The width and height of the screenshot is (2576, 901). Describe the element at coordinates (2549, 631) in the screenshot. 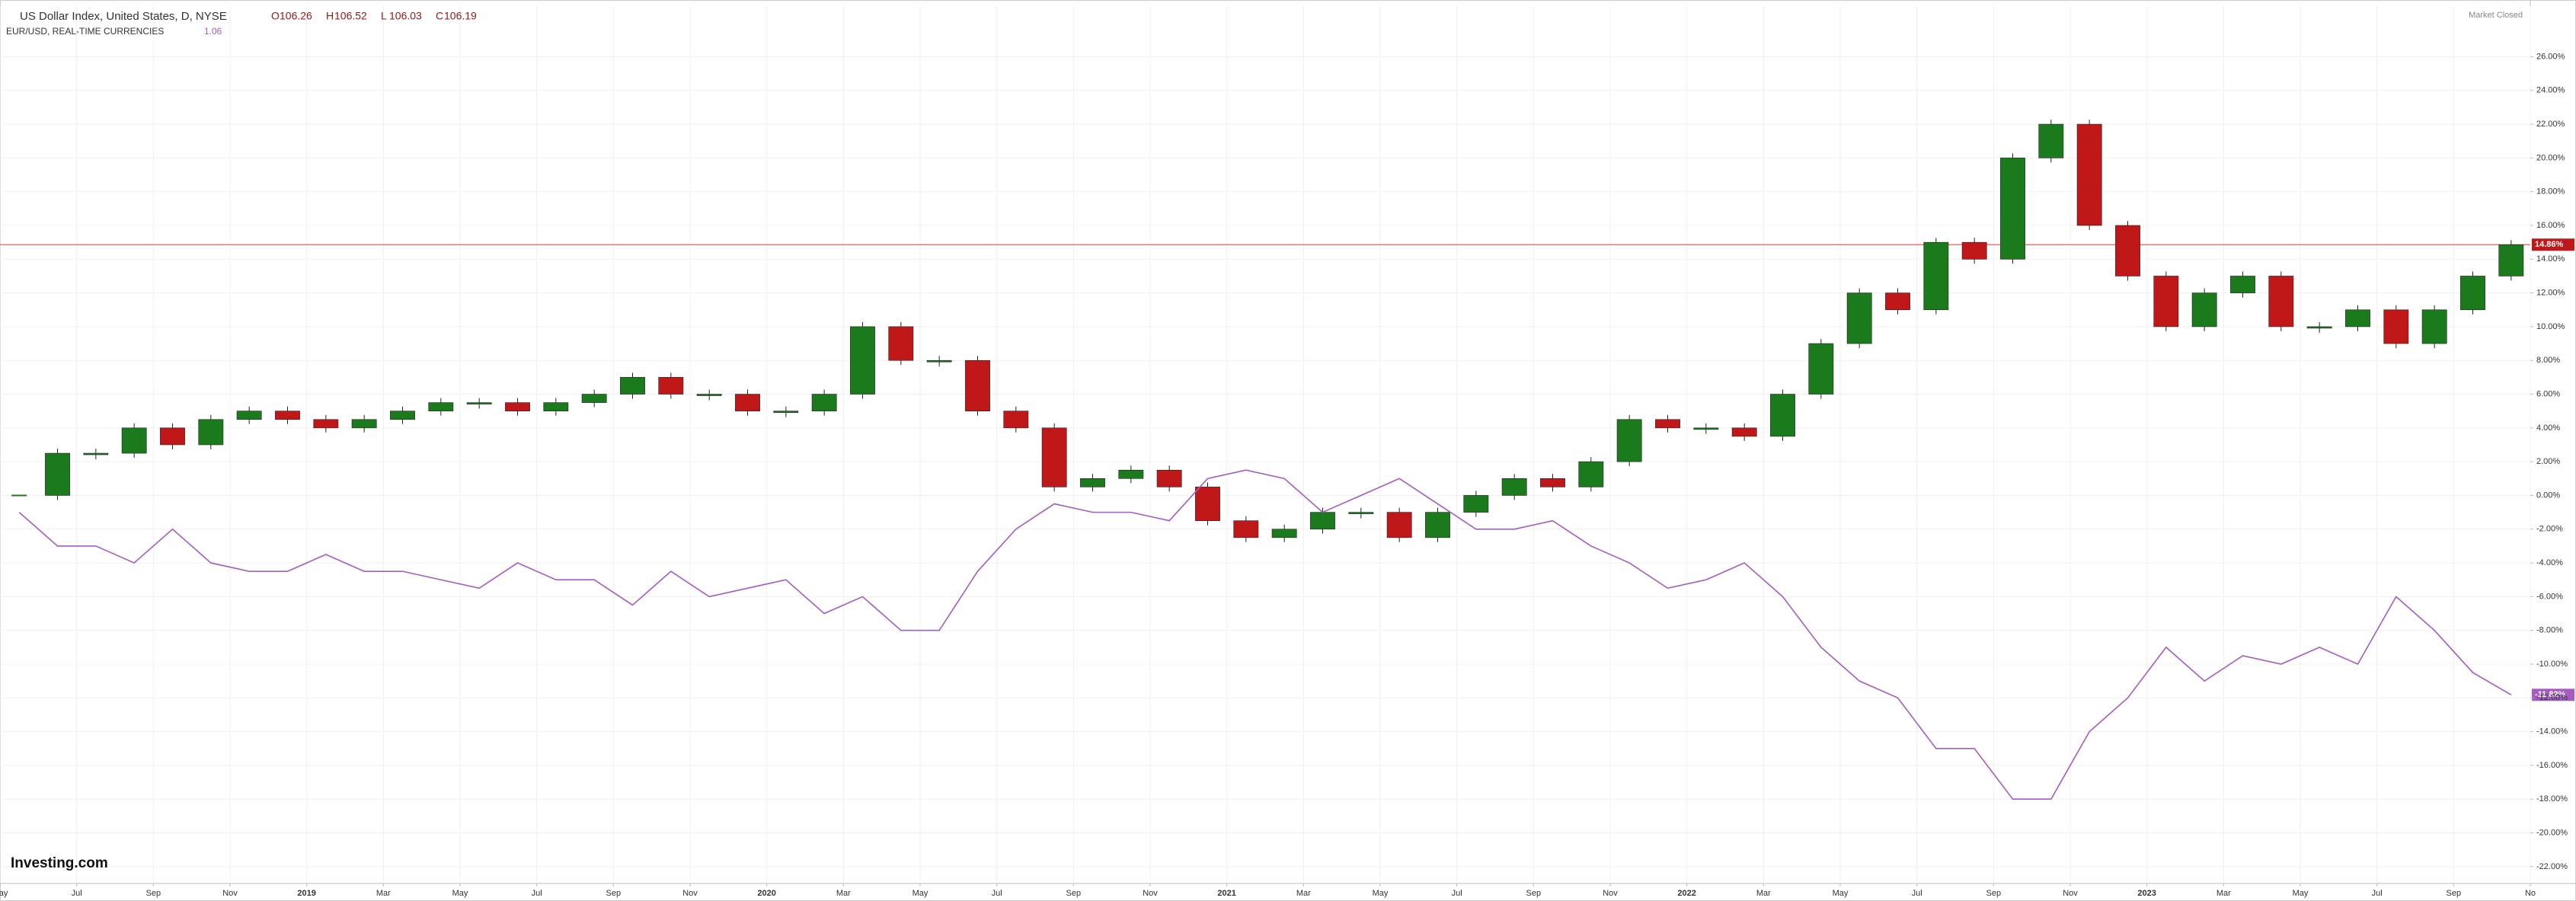

I see `y-tick-label: -8.00%` at that location.